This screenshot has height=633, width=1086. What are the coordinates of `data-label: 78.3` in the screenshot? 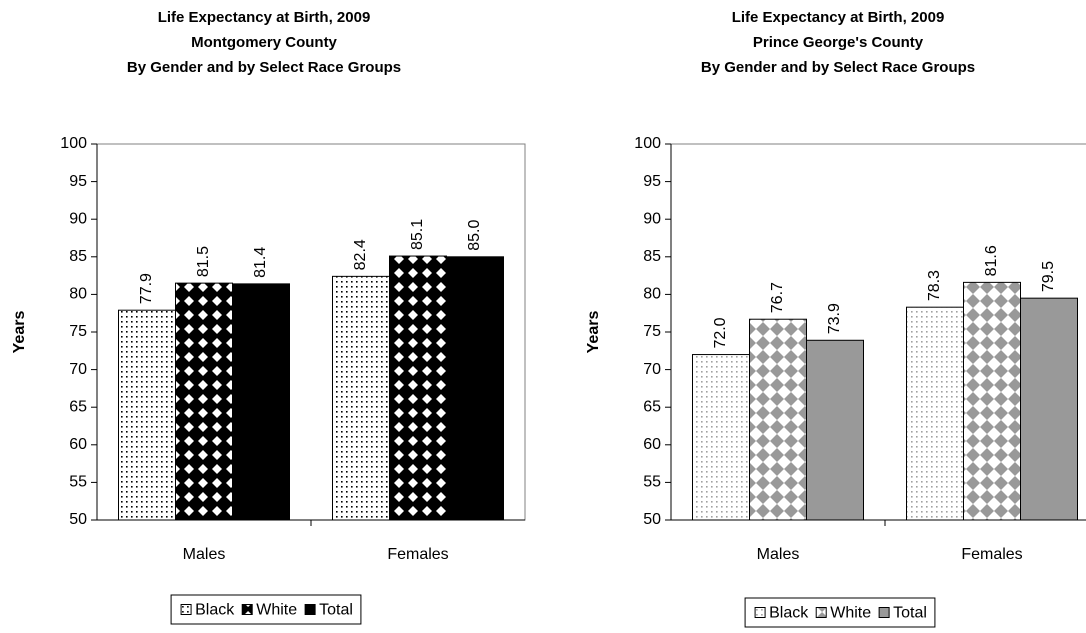 It's located at (934, 285).